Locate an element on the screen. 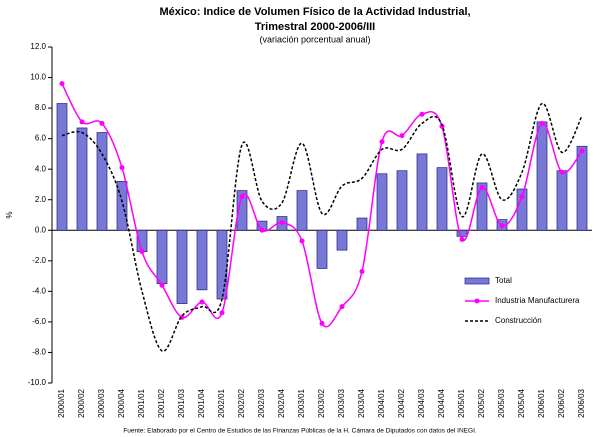 The height and width of the screenshot is (437, 605). y-tick-label: -2.0 is located at coordinates (39, 260).